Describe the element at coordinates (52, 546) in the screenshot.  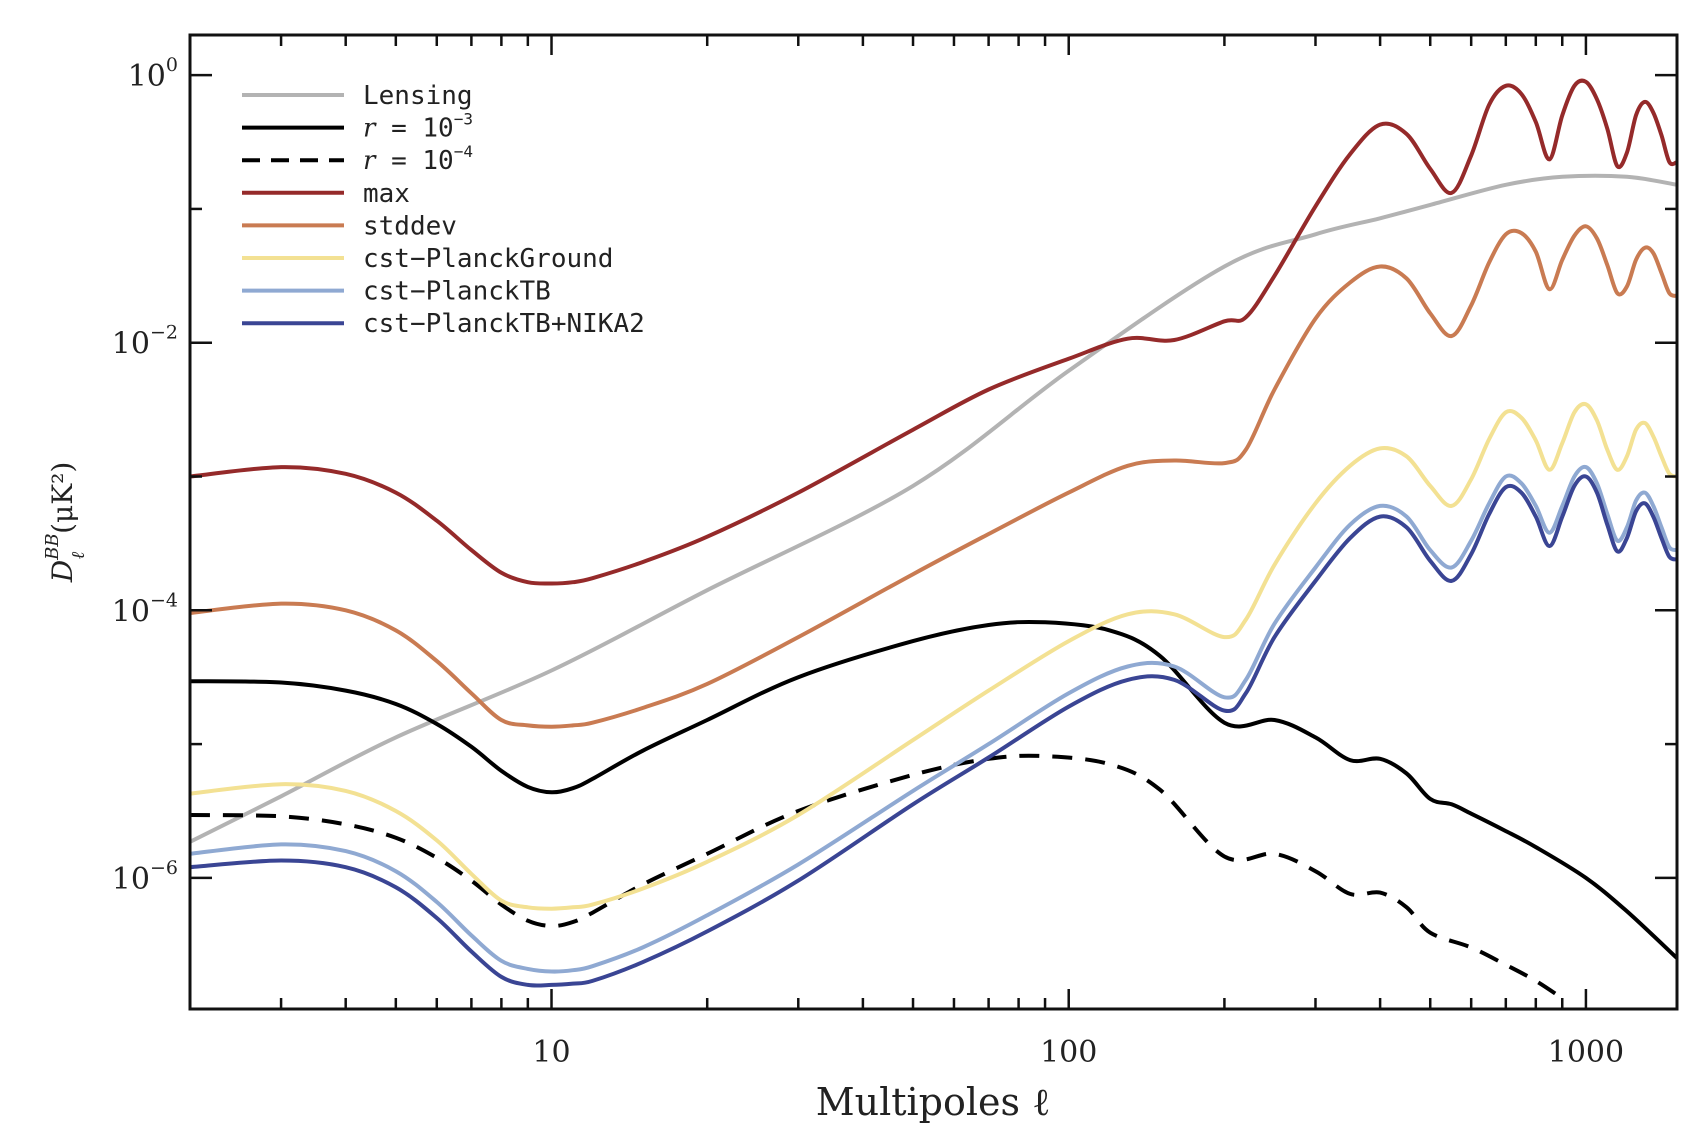
I see `y-axis-superscript: BB` at that location.